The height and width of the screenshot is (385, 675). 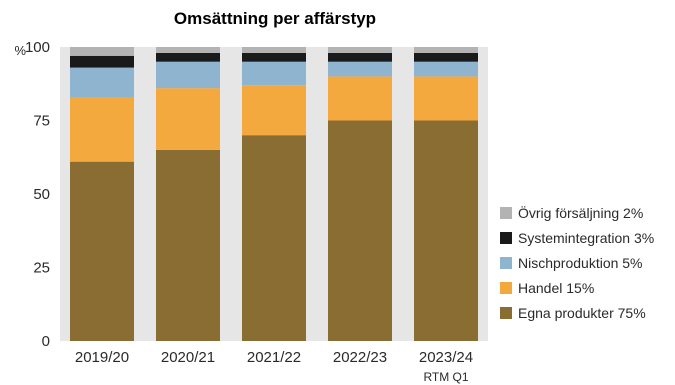 What do you see at coordinates (582, 313) in the screenshot?
I see `legend-label: Egna produkter 75%` at bounding box center [582, 313].